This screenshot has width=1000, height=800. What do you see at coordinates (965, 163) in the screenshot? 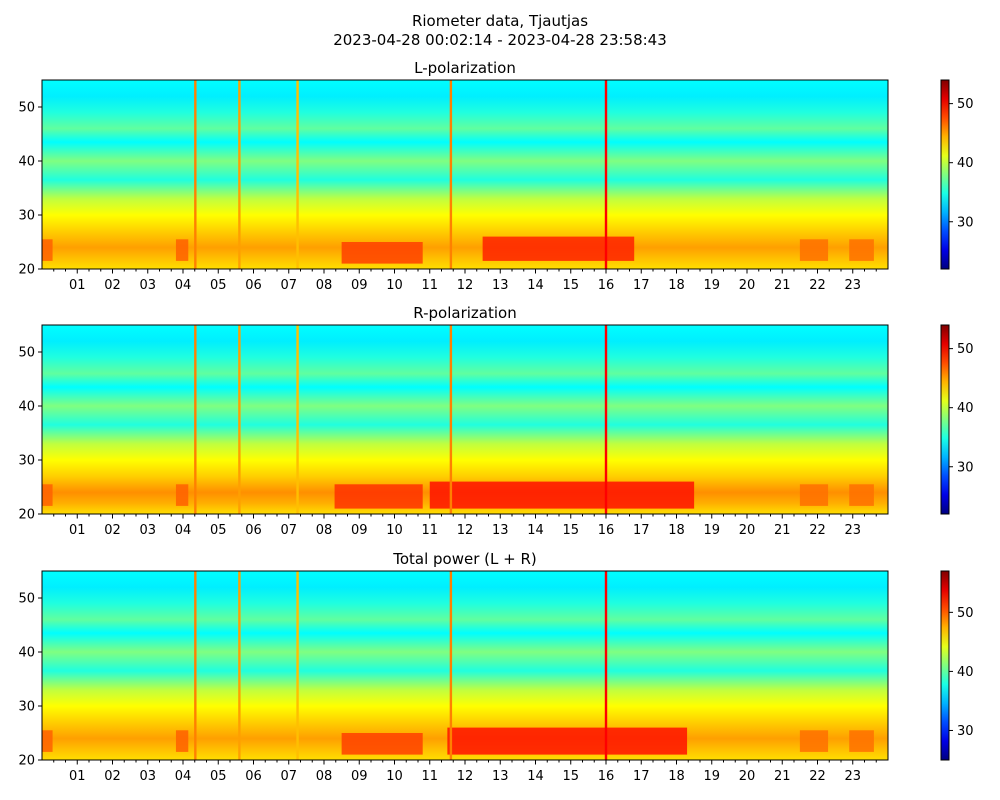
I see `colorbar-tick-label: 40` at bounding box center [965, 163].